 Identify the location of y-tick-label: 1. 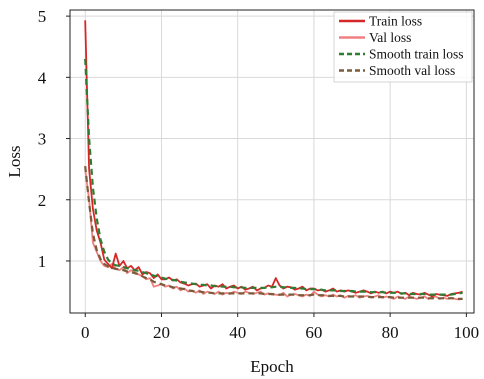
(42, 261).